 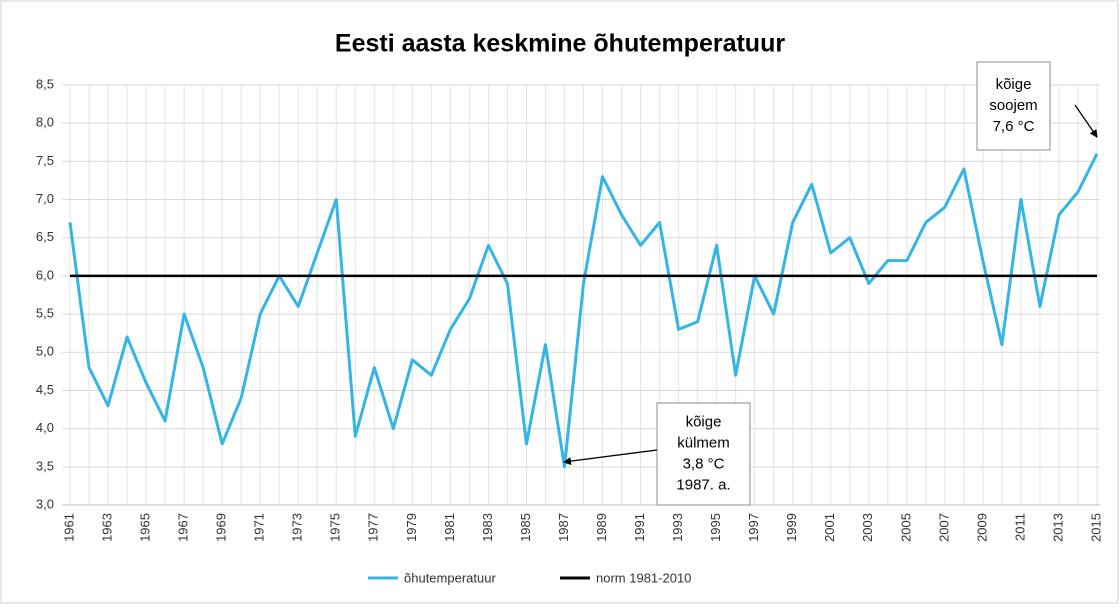 What do you see at coordinates (68, 527) in the screenshot?
I see `x-tick-label: 1961` at bounding box center [68, 527].